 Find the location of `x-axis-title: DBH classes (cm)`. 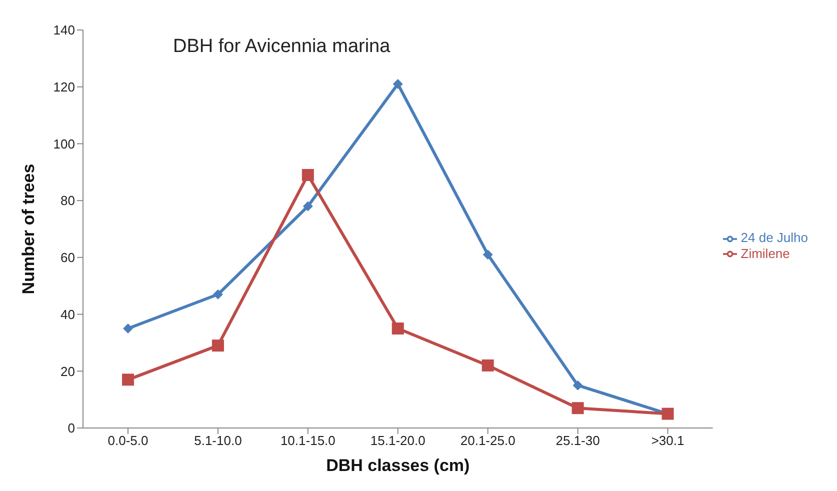

x-axis-title: DBH classes (cm) is located at coordinates (398, 465).